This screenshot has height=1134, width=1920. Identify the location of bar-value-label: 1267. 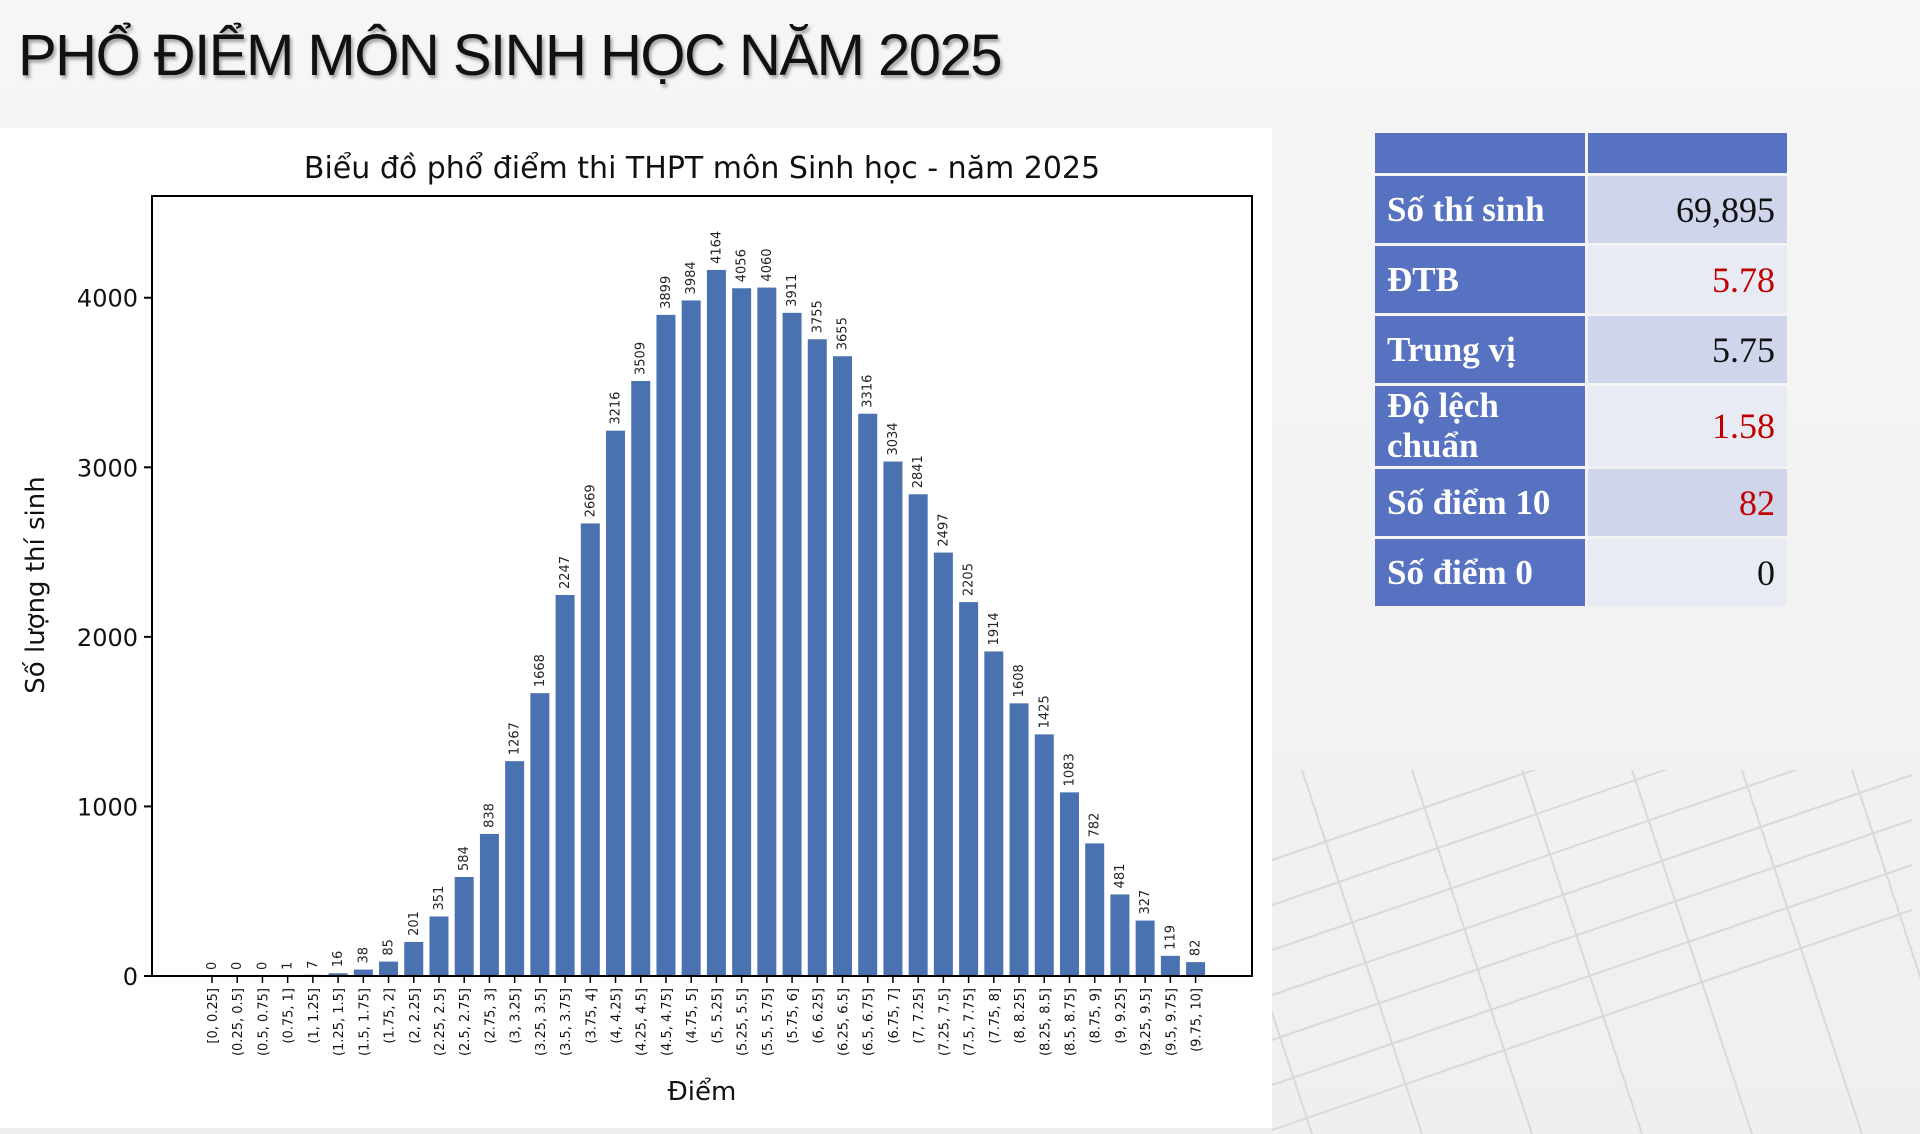
(515, 738).